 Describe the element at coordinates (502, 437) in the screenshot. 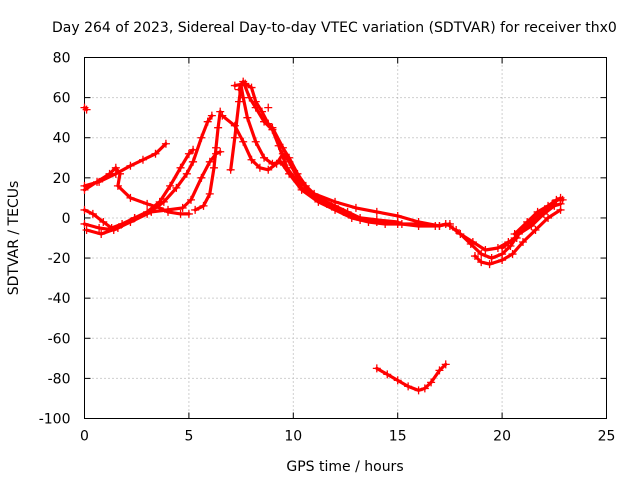

I see `x-tick-label: 20` at that location.